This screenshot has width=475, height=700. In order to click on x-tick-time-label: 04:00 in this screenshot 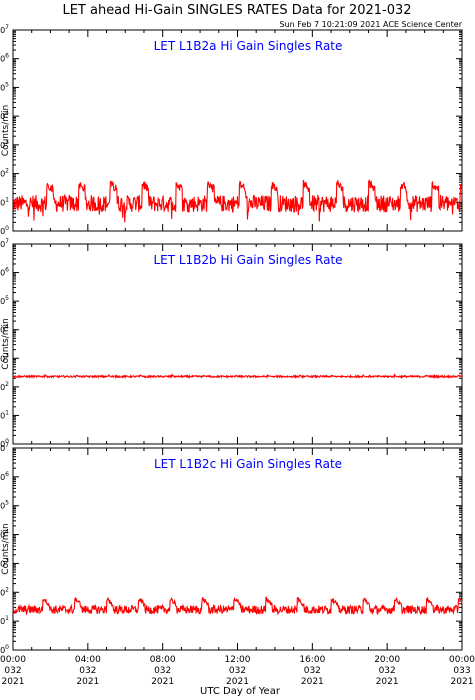, I will do `click(88, 660)`.